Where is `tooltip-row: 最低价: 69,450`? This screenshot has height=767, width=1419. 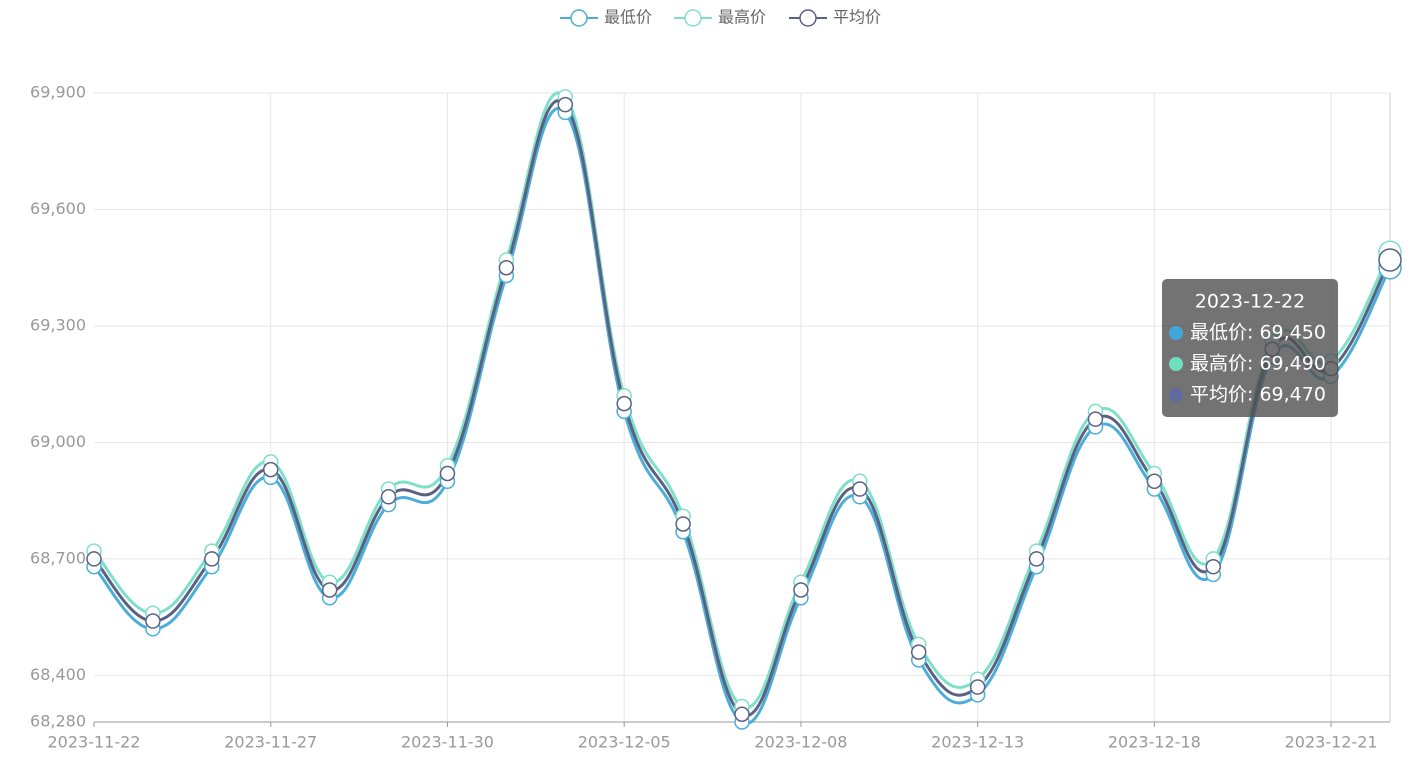
tooltip-row: 最低价: 69,450 is located at coordinates (1258, 333).